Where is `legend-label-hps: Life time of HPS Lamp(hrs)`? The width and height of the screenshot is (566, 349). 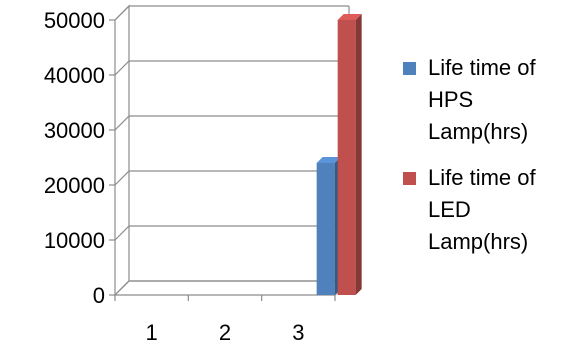 legend-label-hps: Life time of HPS Lamp(hrs) is located at coordinates (482, 99).